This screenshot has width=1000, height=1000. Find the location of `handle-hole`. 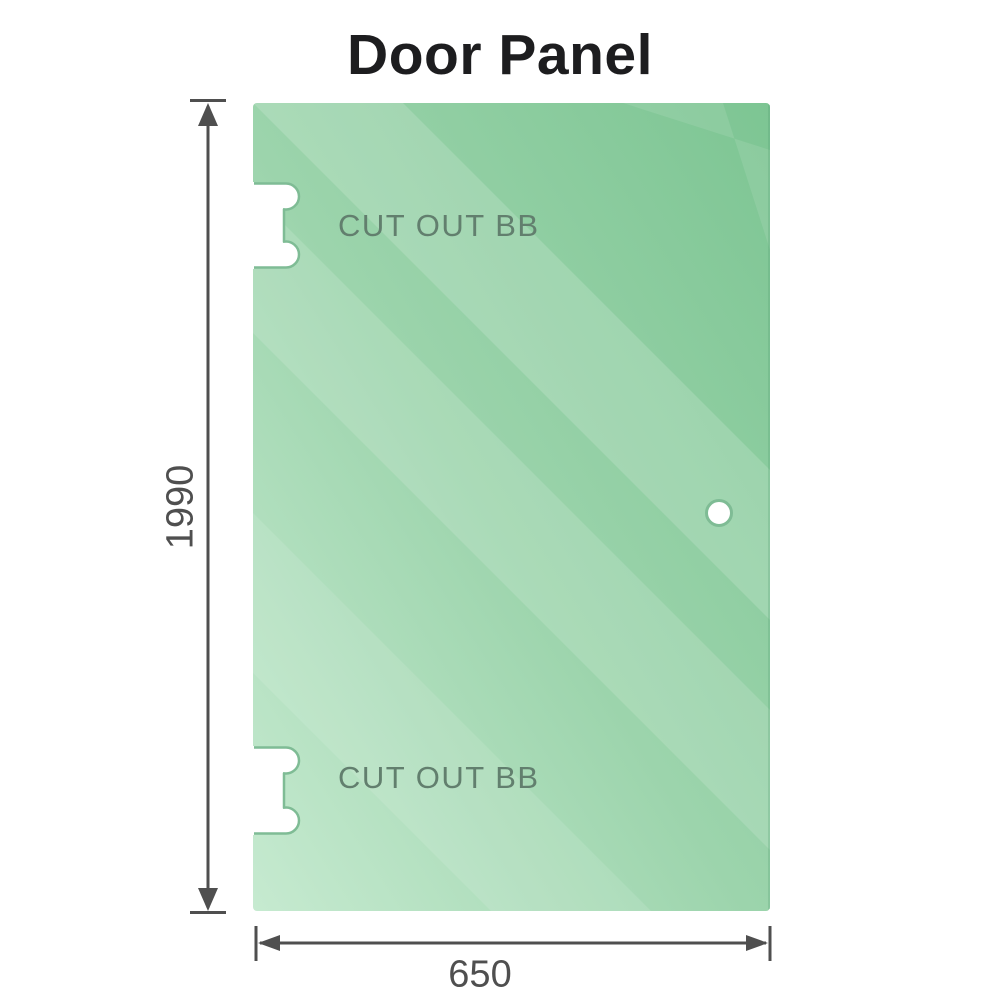

handle-hole is located at coordinates (719, 513).